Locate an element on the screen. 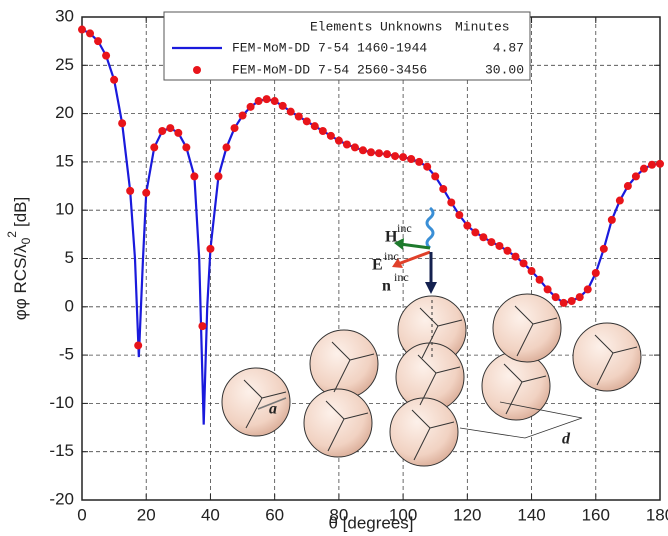 Image resolution: width=668 pixels, height=536 pixels. legend-swatch is located at coordinates (197, 70).